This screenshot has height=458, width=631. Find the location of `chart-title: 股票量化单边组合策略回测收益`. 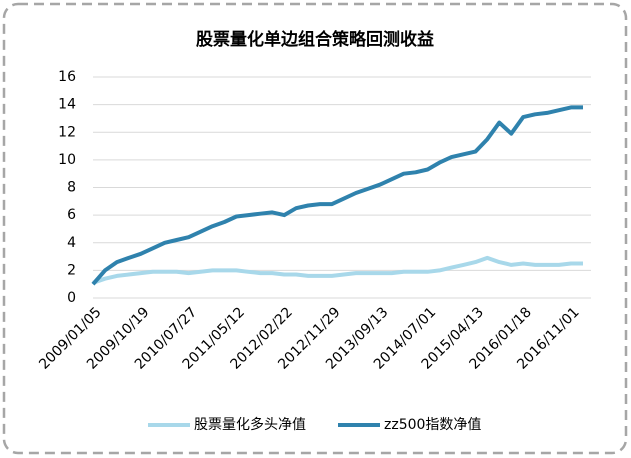

chart-title: 股票量化单边组合策略回测收益 is located at coordinates (315, 39).